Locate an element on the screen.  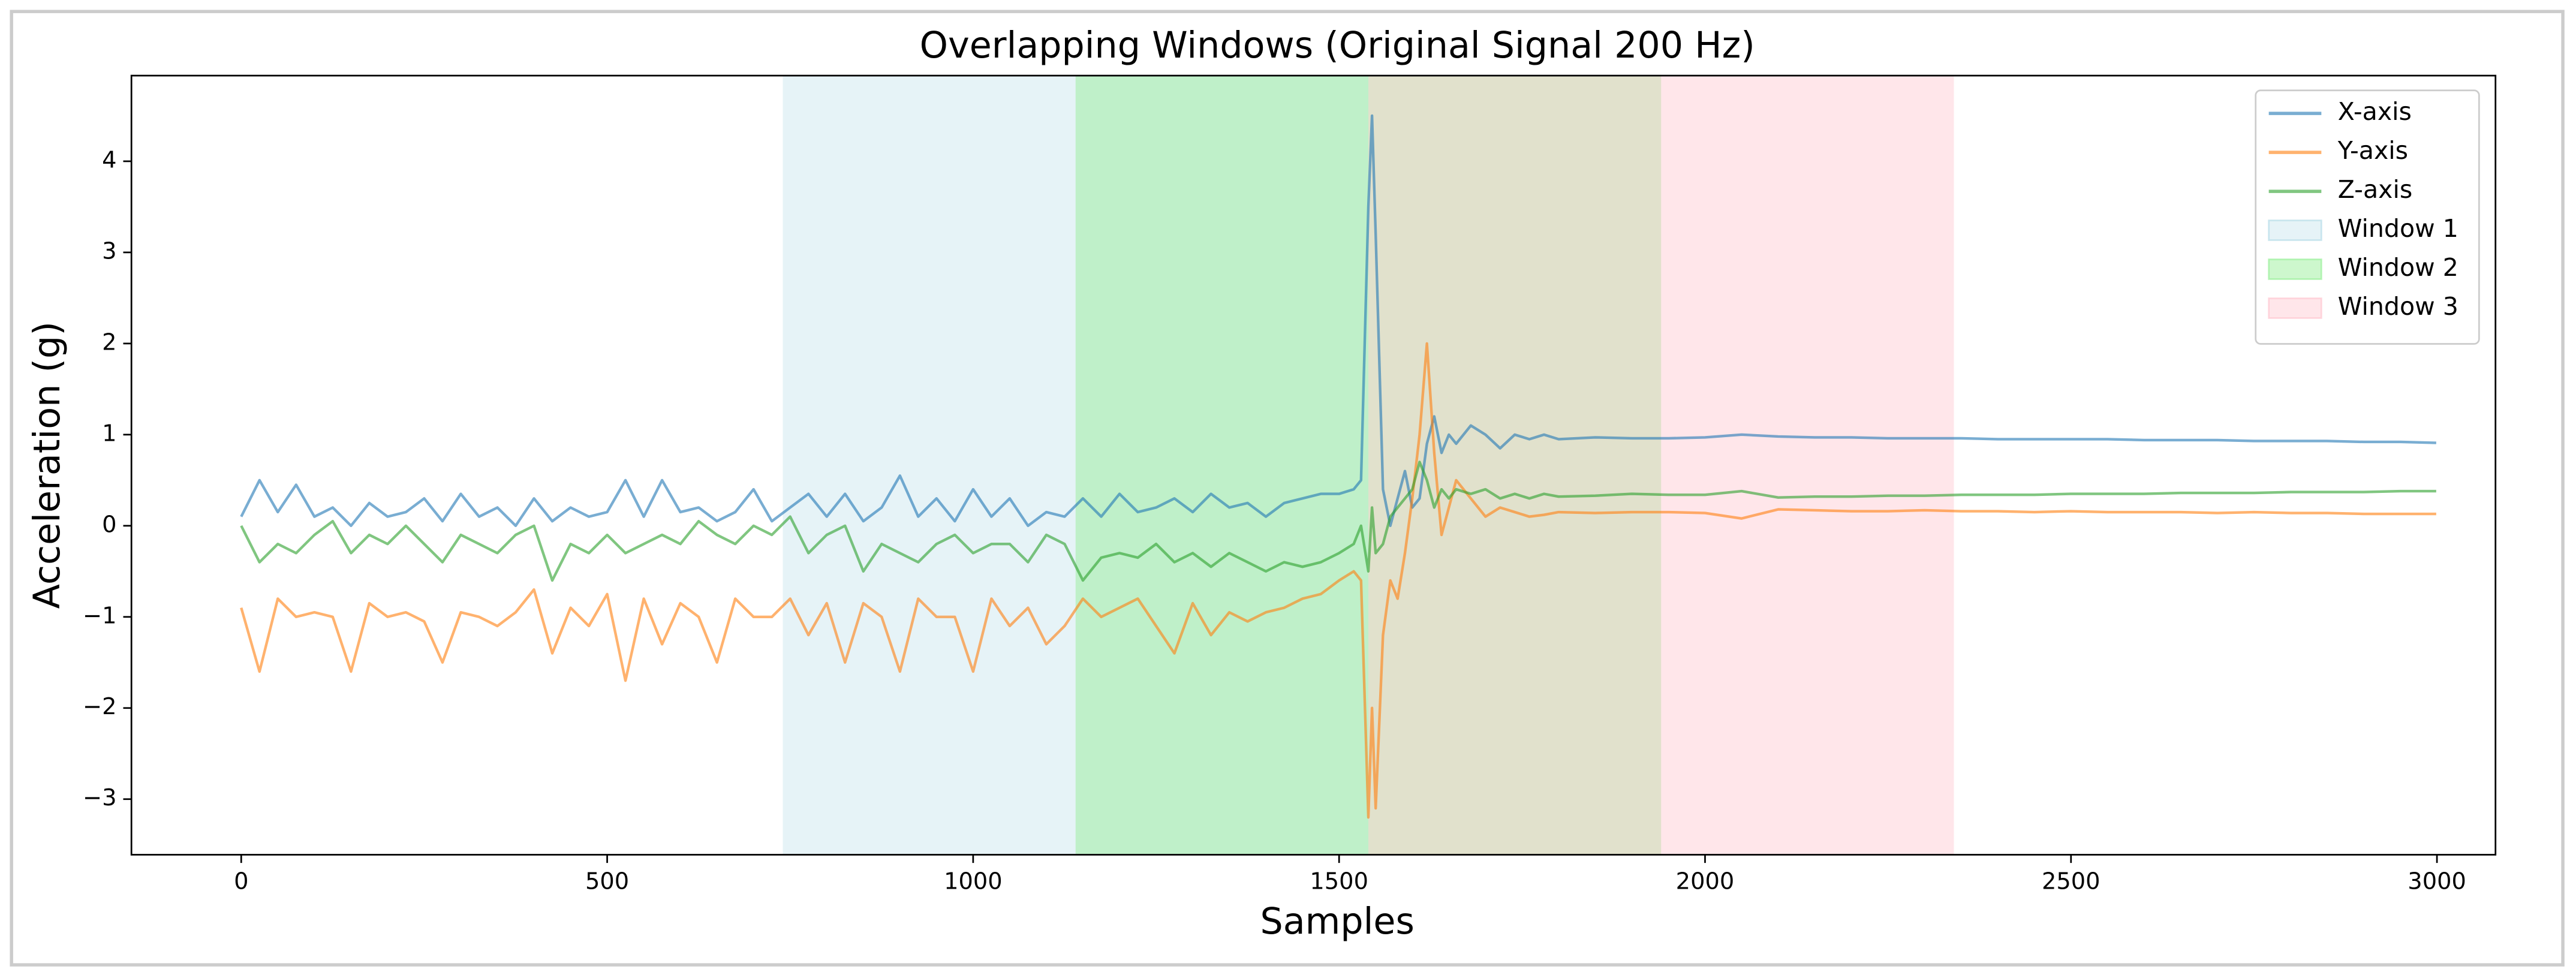
legend-label: X-axis is located at coordinates (2375, 111).